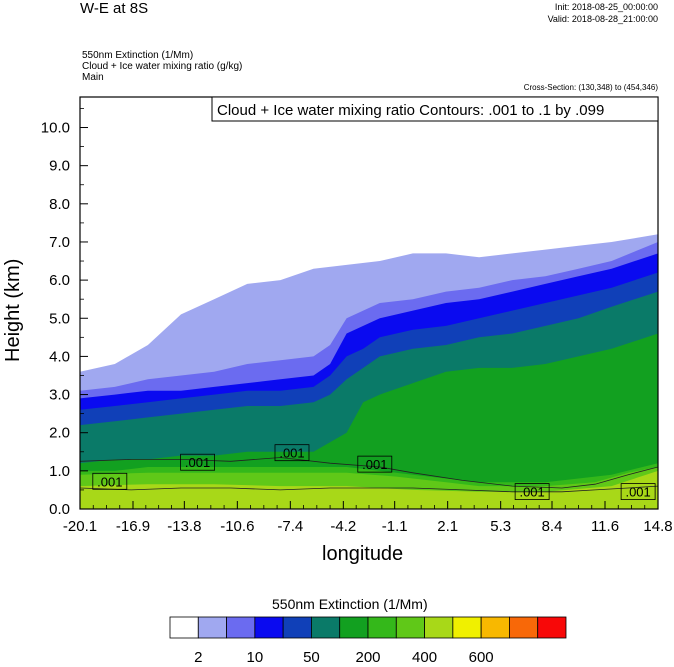 The width and height of the screenshot is (674, 667). I want to click on contour-label-5: .001, so click(638, 491).